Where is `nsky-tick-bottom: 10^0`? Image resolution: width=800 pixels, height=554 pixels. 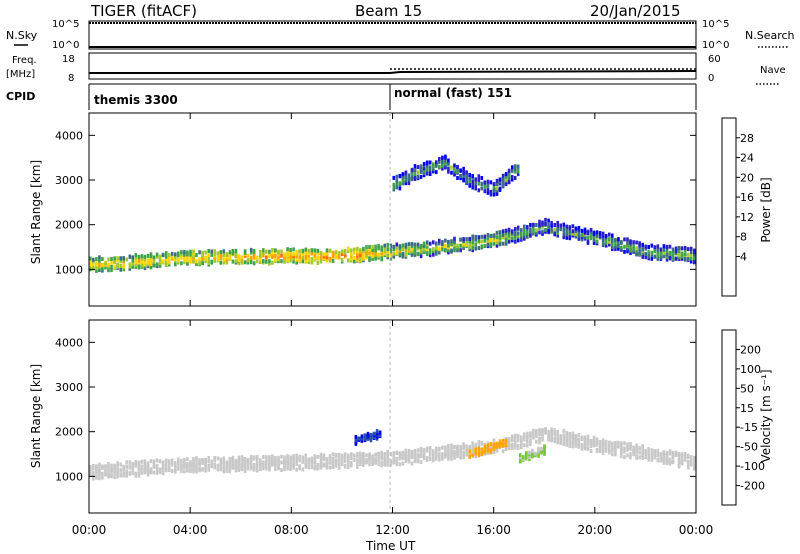
nsky-tick-bottom: 10^0 is located at coordinates (65, 45).